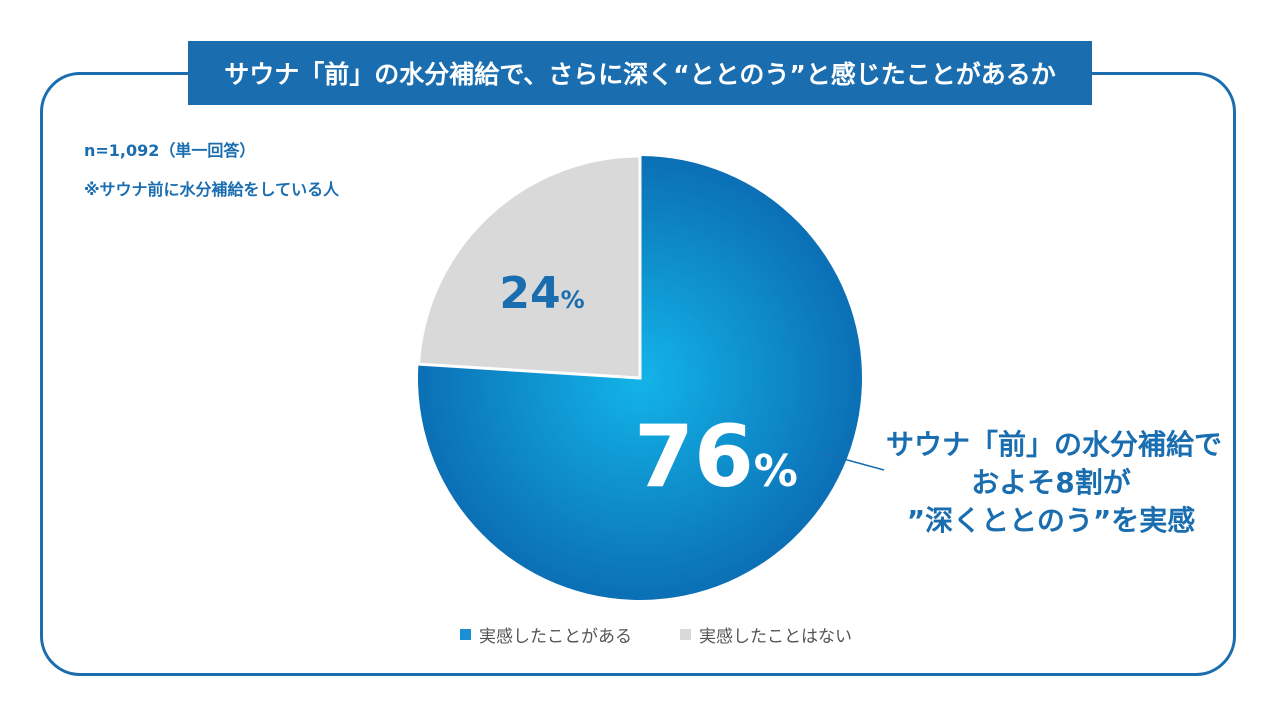 This screenshot has width=1280, height=720. What do you see at coordinates (1051, 482) in the screenshot?
I see `callout-line-2: およそ8割が` at bounding box center [1051, 482].